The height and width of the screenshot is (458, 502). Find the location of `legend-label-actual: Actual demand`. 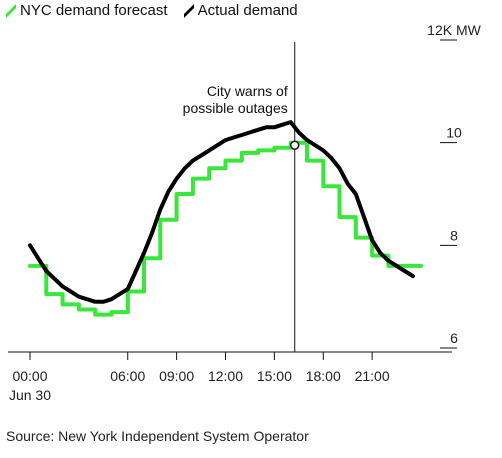

legend-label-actual: Actual demand is located at coordinates (247, 10).